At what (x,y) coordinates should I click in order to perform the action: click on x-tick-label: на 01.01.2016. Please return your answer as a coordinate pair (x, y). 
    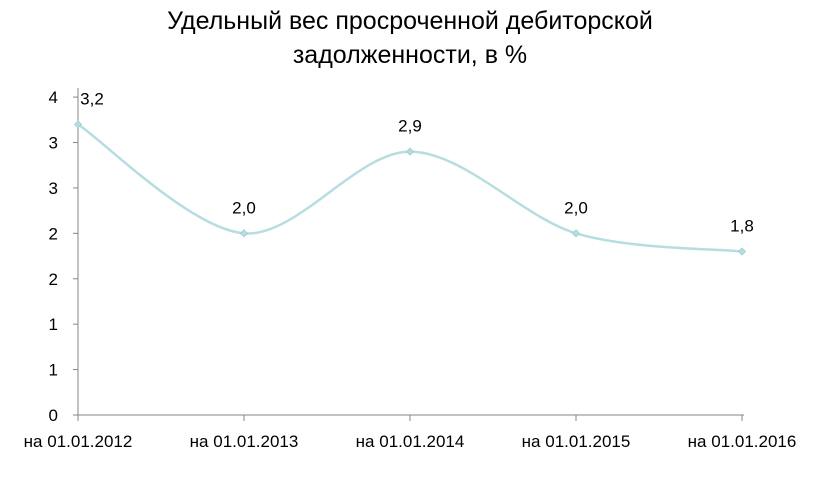
    Looking at the image, I should click on (742, 441).